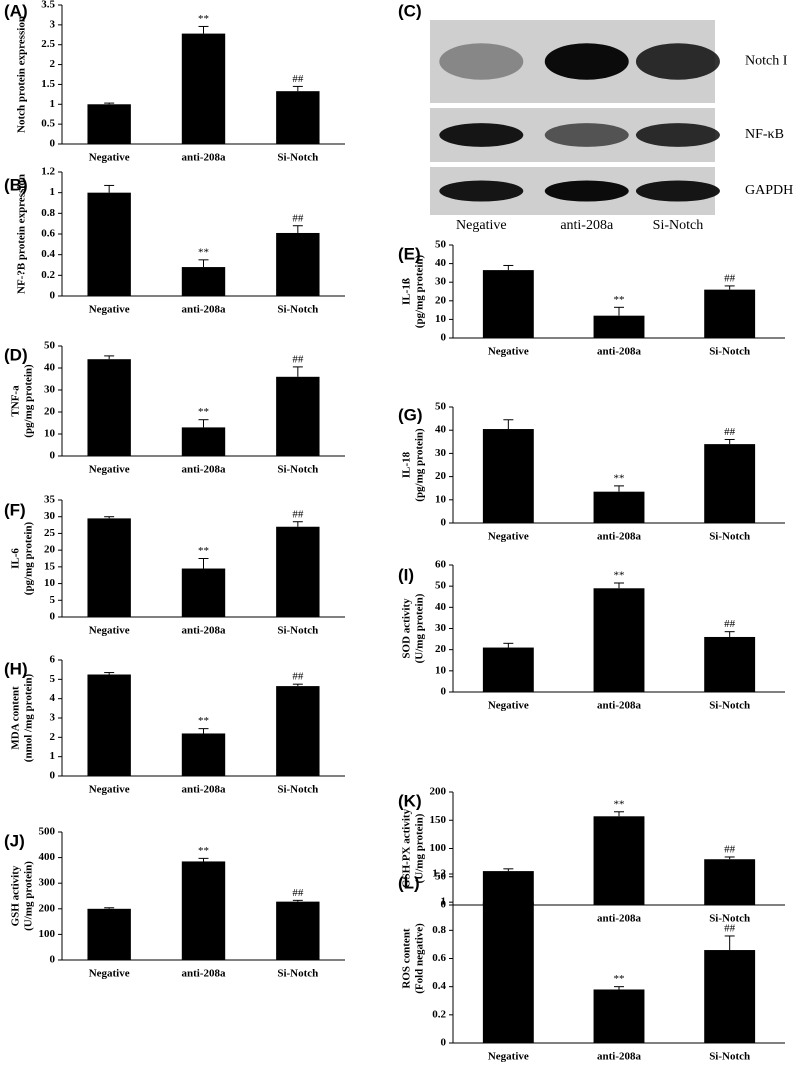 This screenshot has height=1067, width=800. Describe the element at coordinates (48, 124) in the screenshot. I see `y-tick-label: 0.5` at that location.